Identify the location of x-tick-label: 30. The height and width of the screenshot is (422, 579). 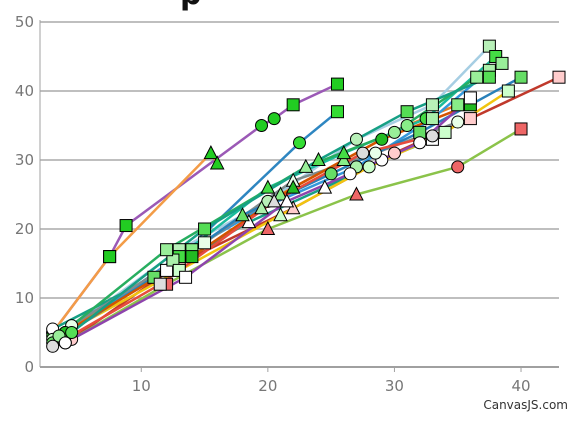
(394, 386).